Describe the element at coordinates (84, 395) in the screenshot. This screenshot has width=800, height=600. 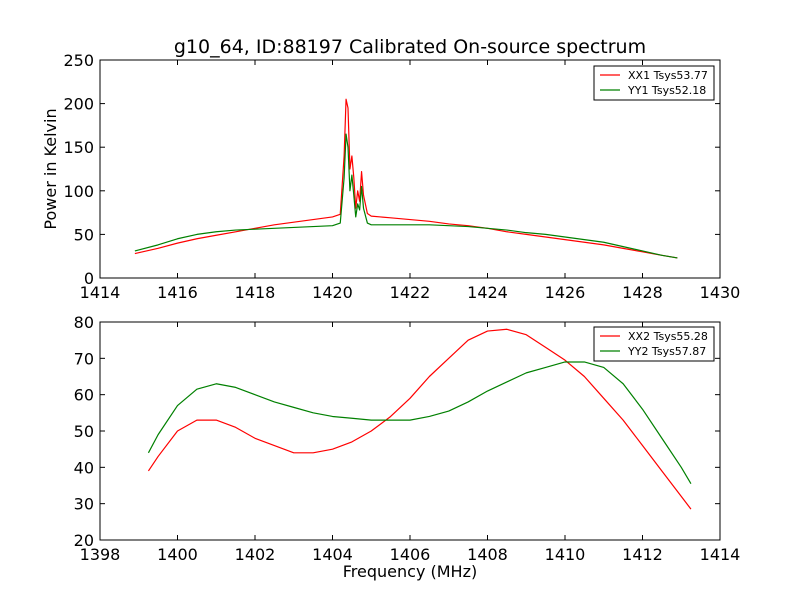
I see `bottom-plot-y-tick-label: 60` at that location.